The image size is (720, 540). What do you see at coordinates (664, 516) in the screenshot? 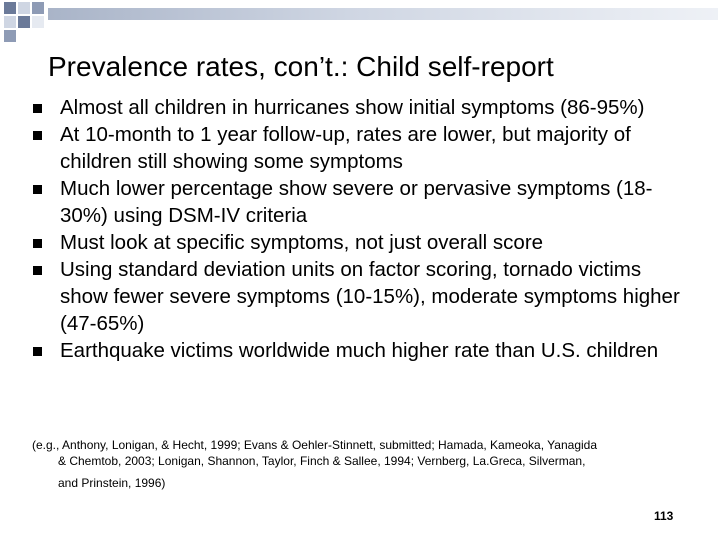
I see `page-number: 113` at bounding box center [664, 516].